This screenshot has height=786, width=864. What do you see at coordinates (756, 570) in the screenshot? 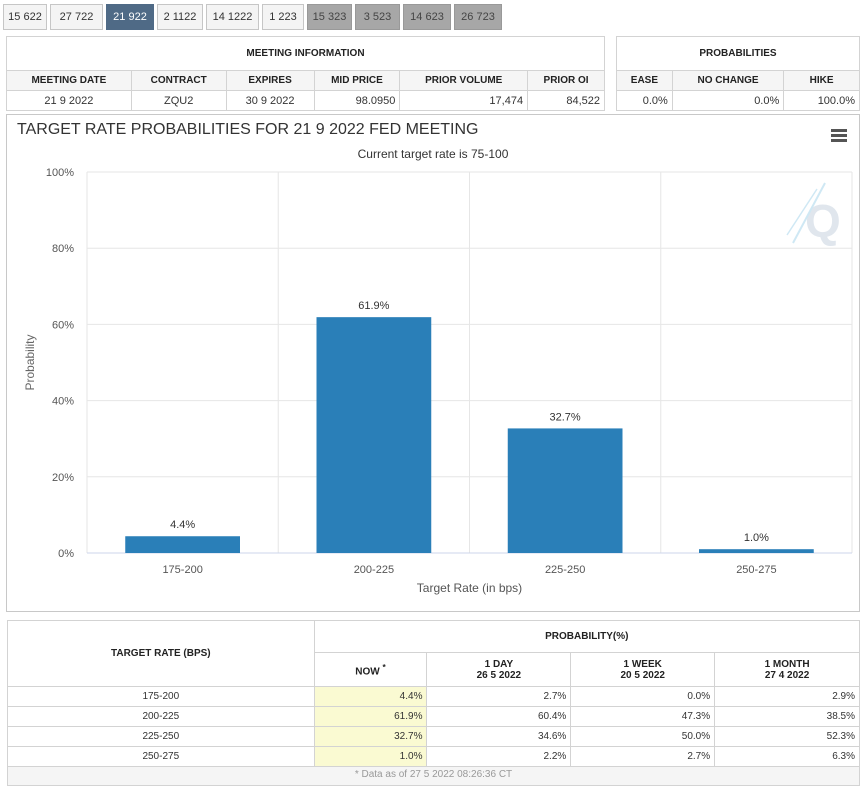
I see `x-tick-label: 250-275` at bounding box center [756, 570].